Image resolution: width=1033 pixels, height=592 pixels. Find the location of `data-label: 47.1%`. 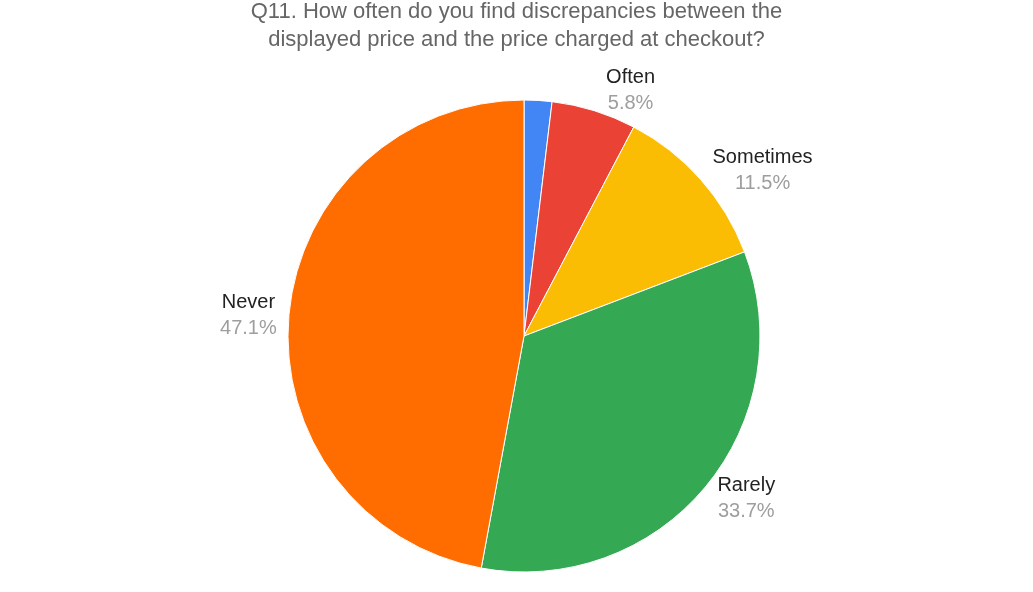

data-label: 47.1% is located at coordinates (248, 327).